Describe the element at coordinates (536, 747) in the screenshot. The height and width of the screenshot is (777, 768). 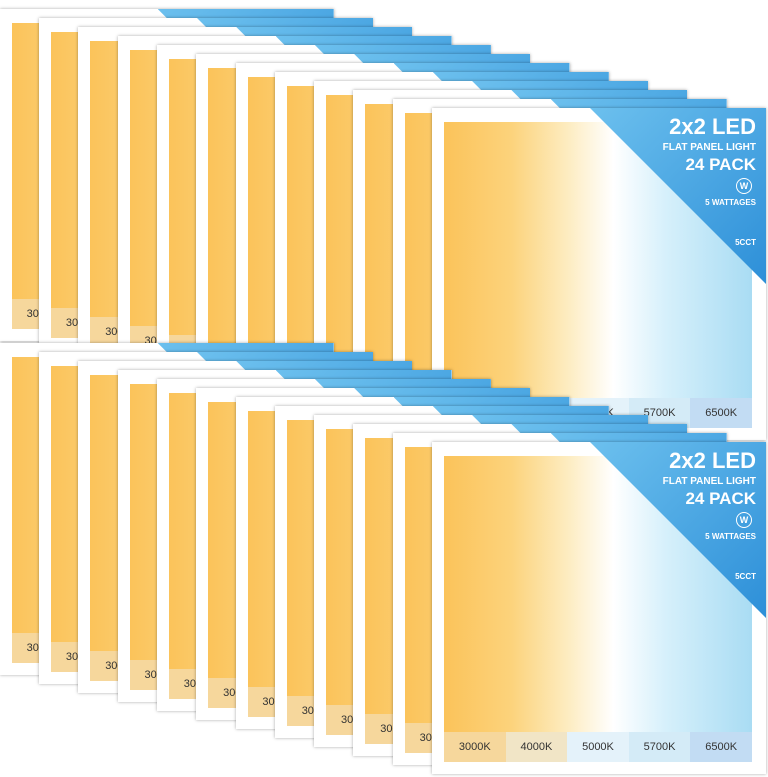
I see `color-temperature-label: 4000K` at that location.